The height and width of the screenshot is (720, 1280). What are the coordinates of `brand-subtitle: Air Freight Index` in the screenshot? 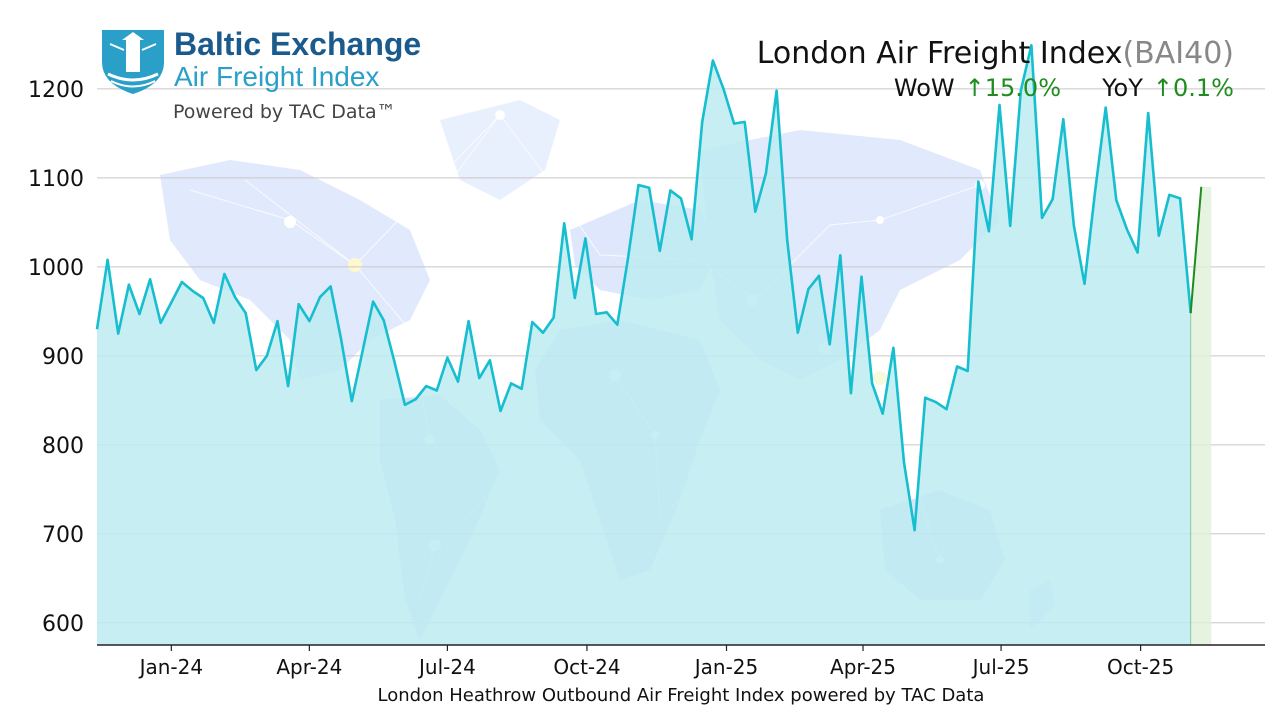 It's located at (276, 76).